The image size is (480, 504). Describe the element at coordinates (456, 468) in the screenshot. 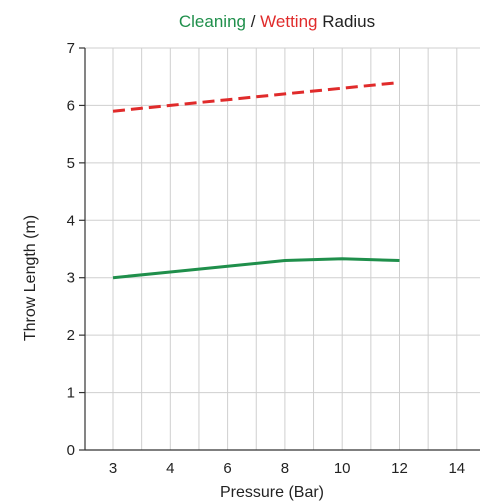

I see `x-tick-label: 14` at that location.